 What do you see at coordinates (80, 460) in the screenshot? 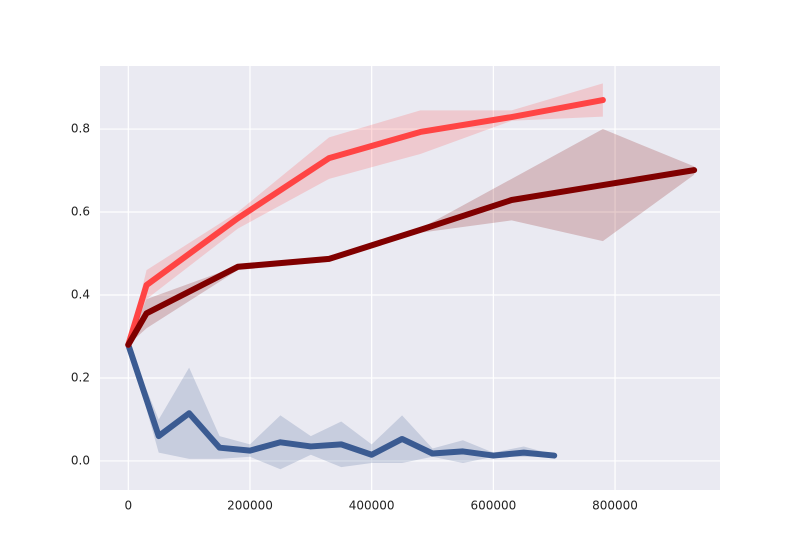
I see `y-tick-label: 0.0` at bounding box center [80, 460].